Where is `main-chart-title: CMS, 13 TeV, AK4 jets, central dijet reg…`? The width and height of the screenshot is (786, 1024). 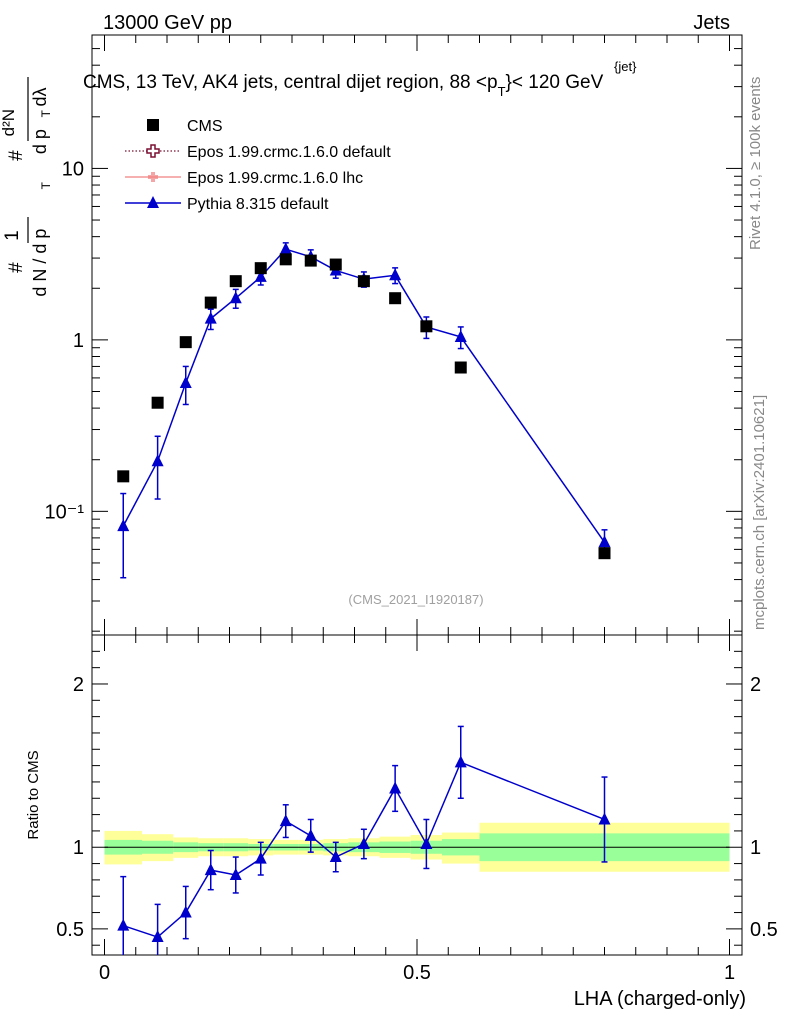 main-chart-title: CMS, 13 TeV, AK4 jets, central dijet reg… is located at coordinates (360, 79).